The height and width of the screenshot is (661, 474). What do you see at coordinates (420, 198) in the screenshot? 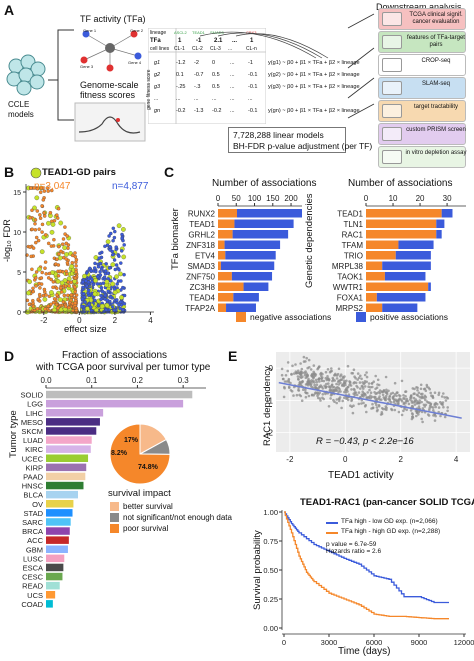
I see `bar-right-tick-label: 20` at bounding box center [420, 198].